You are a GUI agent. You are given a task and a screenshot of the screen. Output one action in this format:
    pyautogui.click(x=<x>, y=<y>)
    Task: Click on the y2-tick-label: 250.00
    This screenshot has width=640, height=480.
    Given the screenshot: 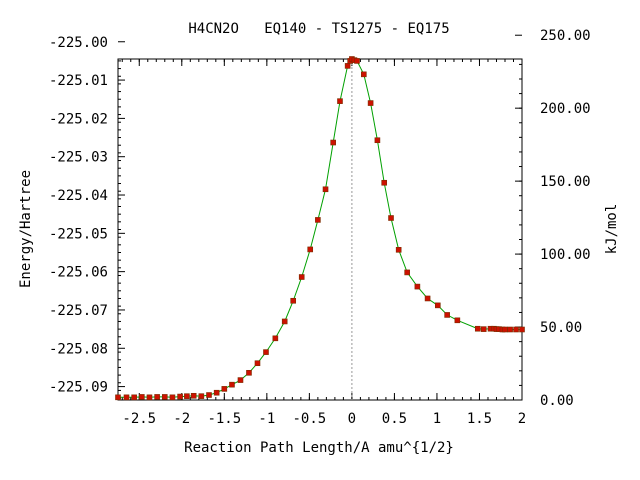 What is the action you would take?
    pyautogui.click(x=565, y=36)
    